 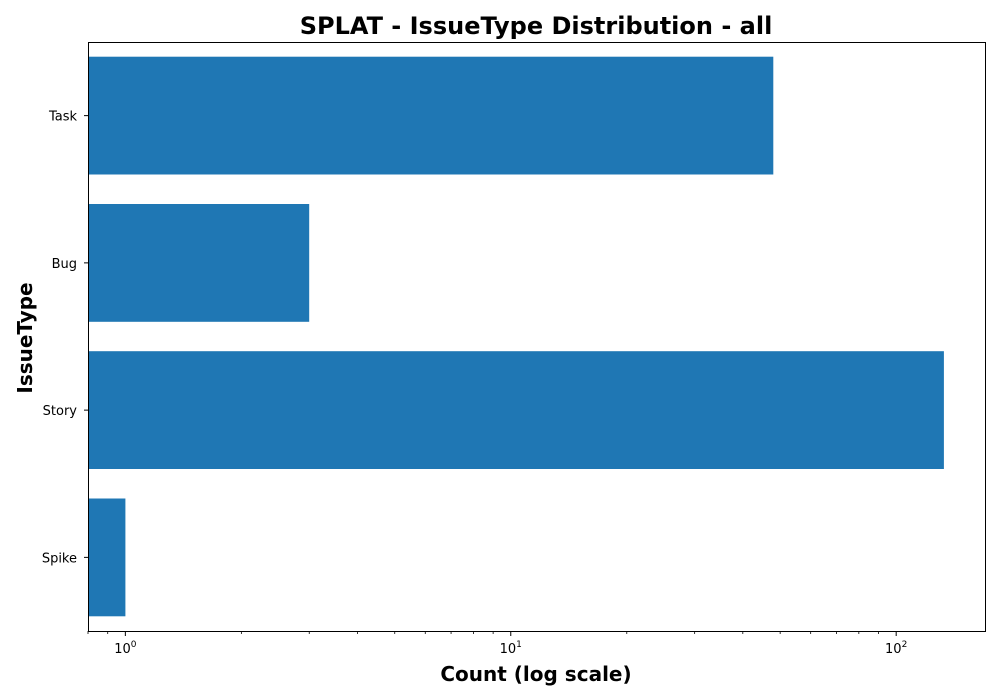 I want to click on y-tick-label-story: Story, so click(x=60, y=411).